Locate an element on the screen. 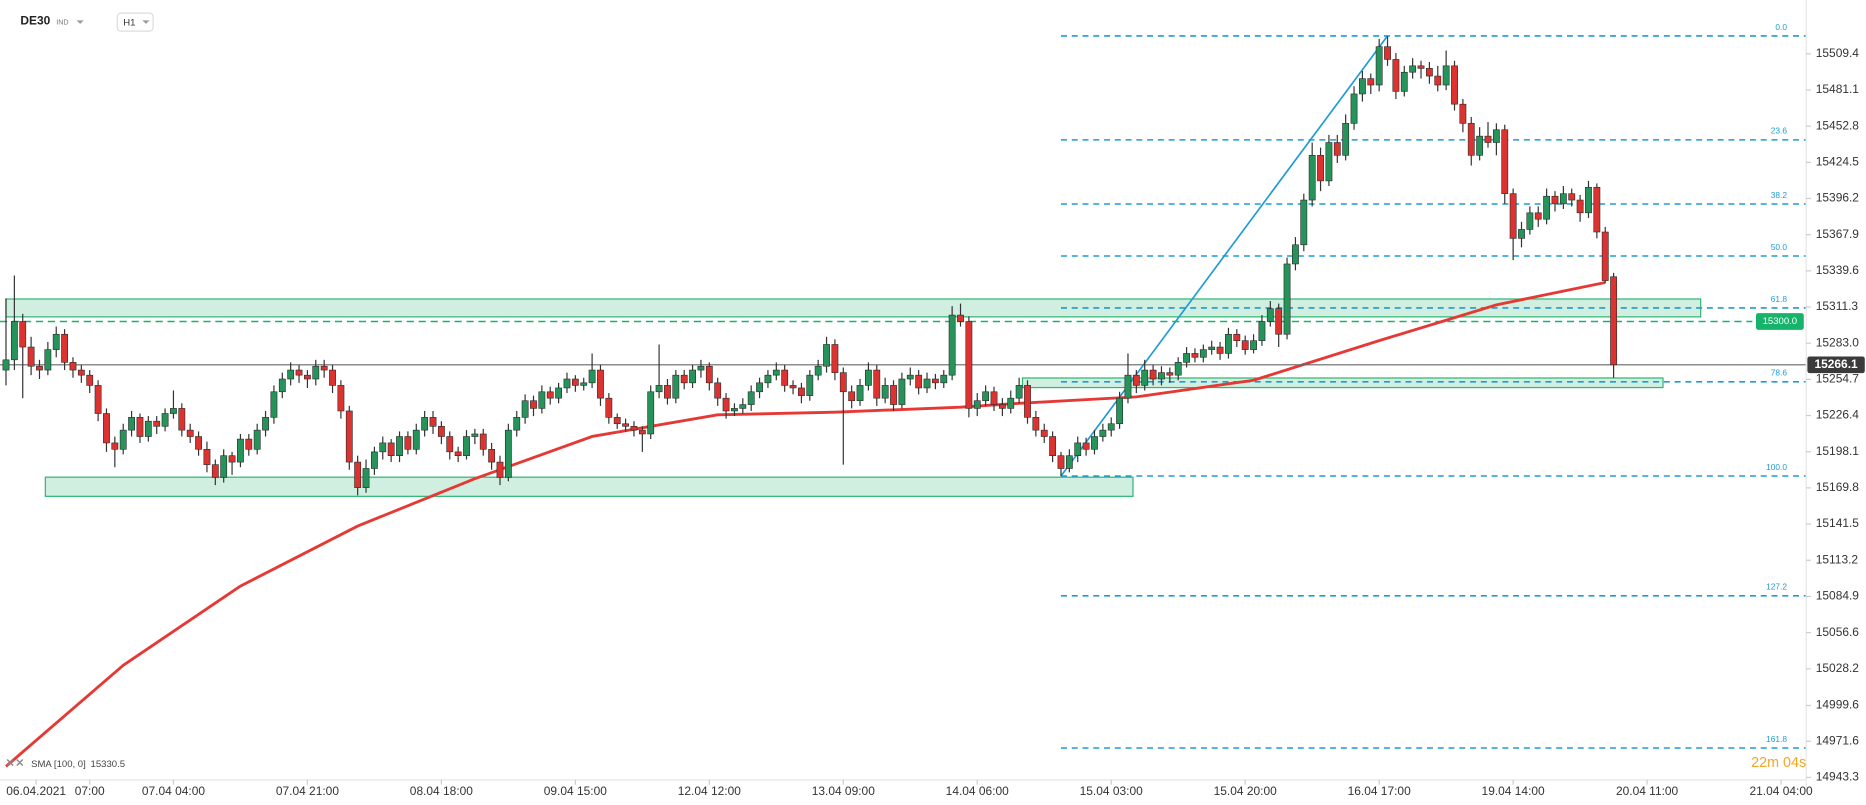 The image size is (1866, 805). y-tick-label: 15311.3 is located at coordinates (1837, 306).